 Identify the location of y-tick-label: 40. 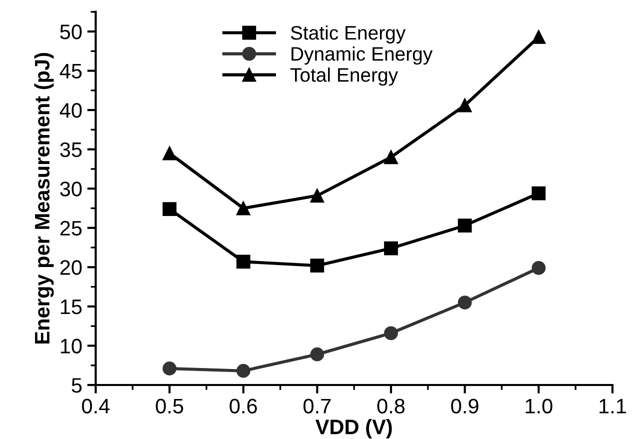
(71, 110).